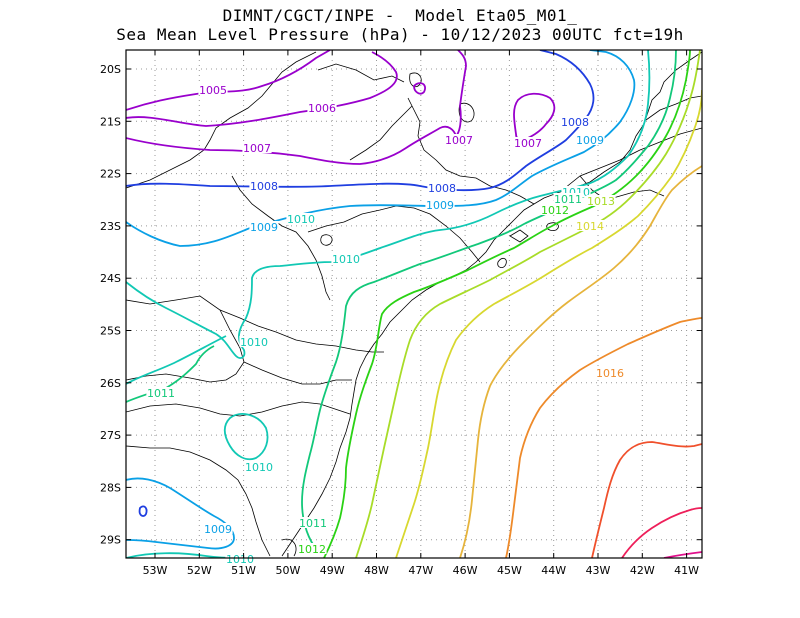  What do you see at coordinates (598, 570) in the screenshot?
I see `lon-label: 43W` at bounding box center [598, 570].